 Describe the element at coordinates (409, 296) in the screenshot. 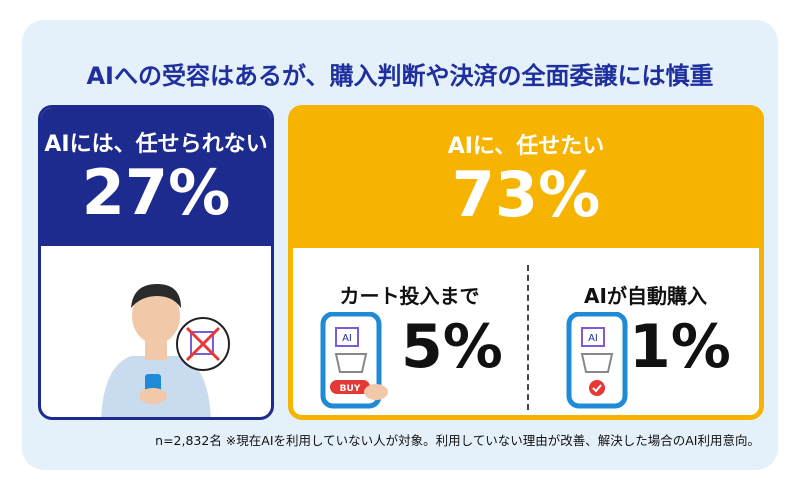

I see `option-label: カート投入まで` at that location.